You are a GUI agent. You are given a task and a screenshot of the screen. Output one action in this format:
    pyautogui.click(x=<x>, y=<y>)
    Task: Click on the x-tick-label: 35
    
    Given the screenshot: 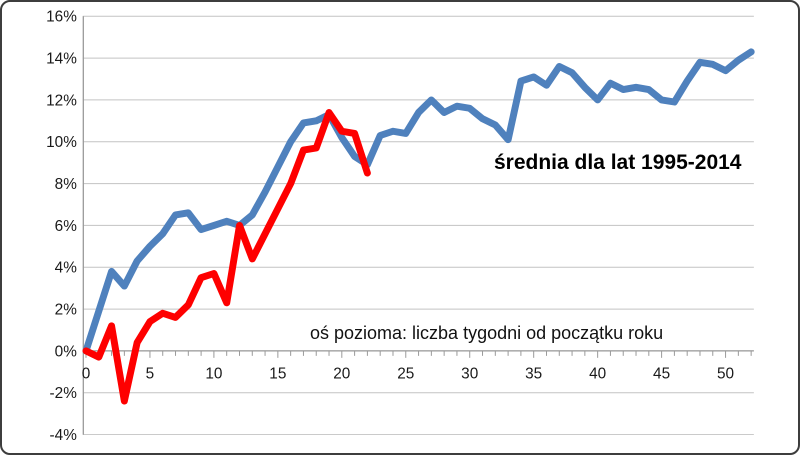 What is the action you would take?
    pyautogui.click(x=533, y=374)
    